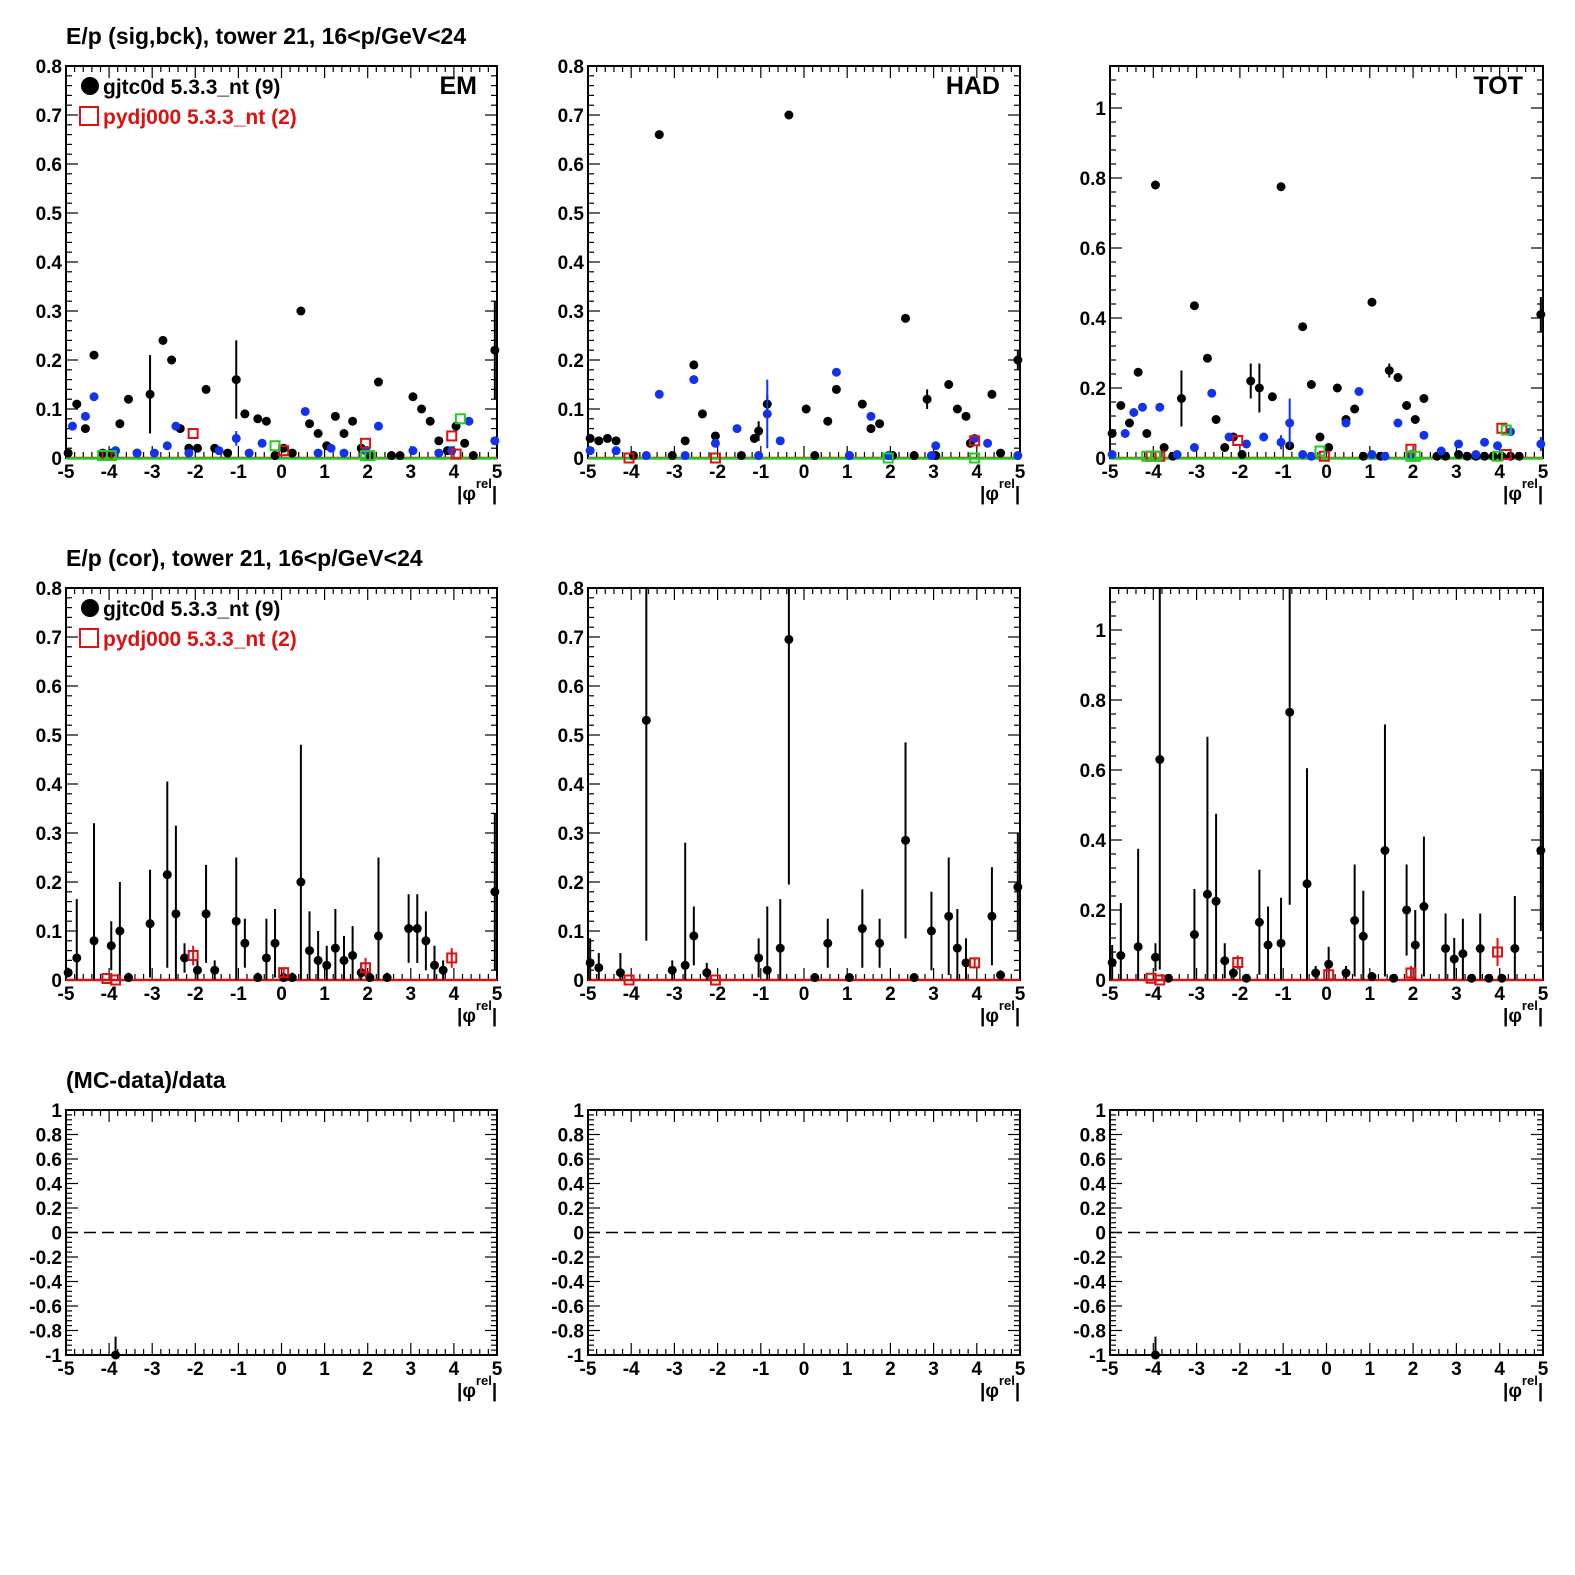 The width and height of the screenshot is (1575, 1575). What do you see at coordinates (49, 932) in the screenshot?
I see `y-tick-label: 0.1` at bounding box center [49, 932].